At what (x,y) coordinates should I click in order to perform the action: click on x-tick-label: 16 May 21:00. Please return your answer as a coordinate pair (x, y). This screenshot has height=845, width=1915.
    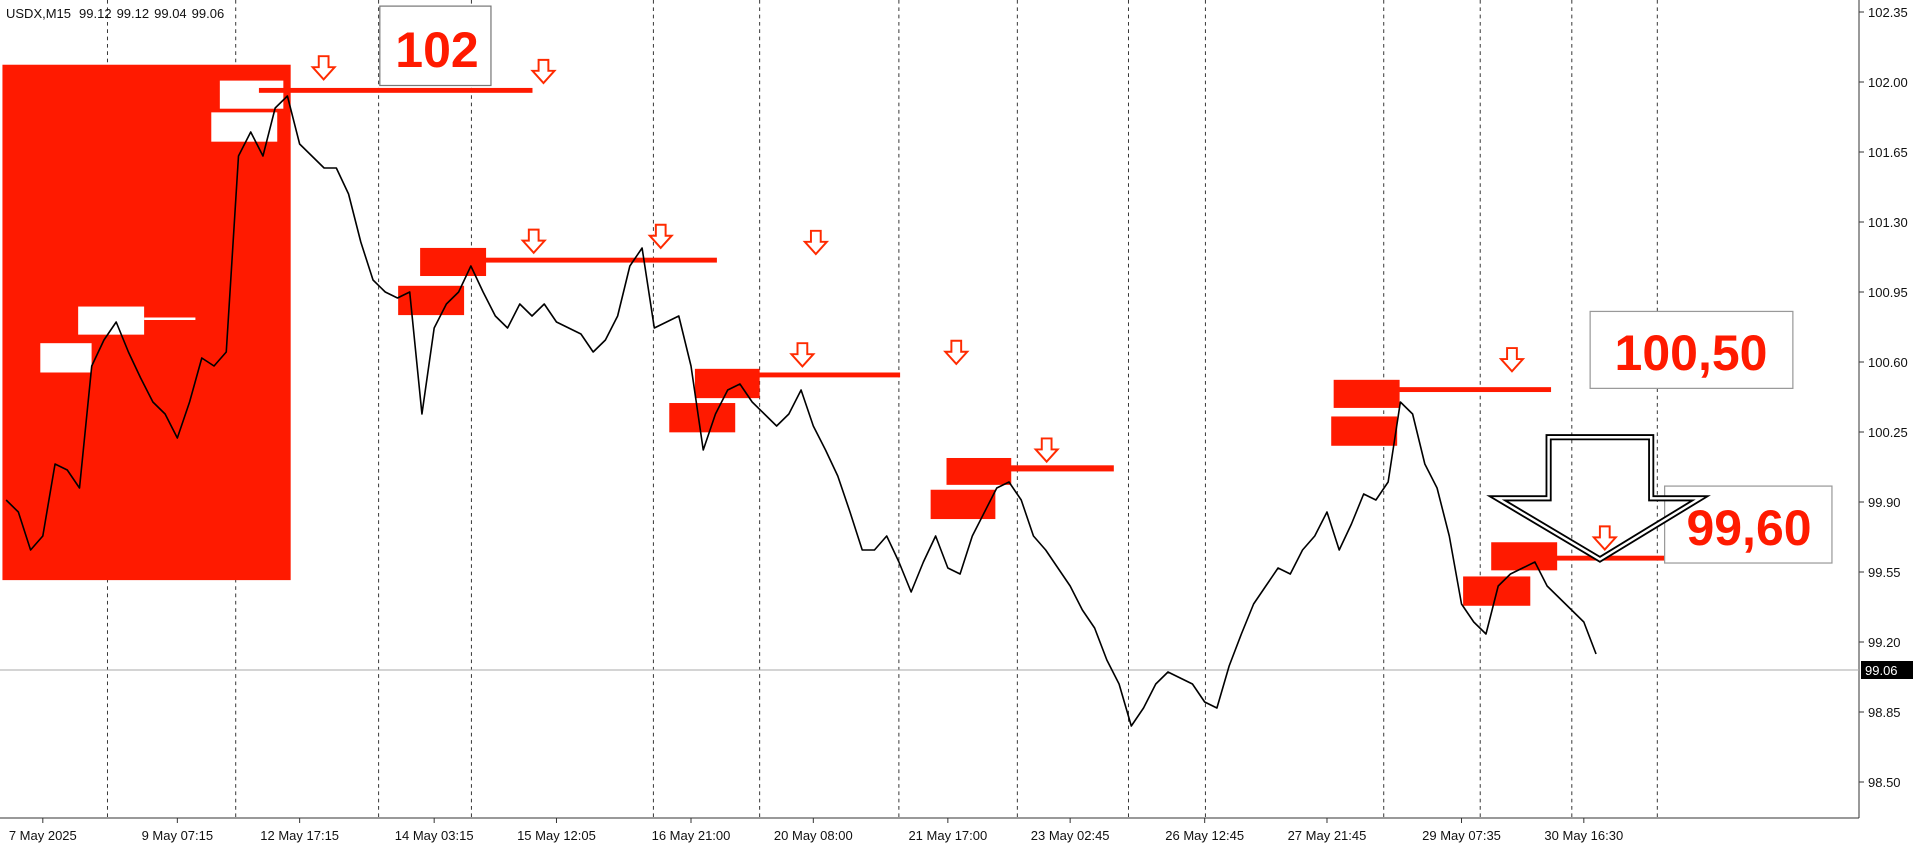
    Looking at the image, I should click on (691, 835).